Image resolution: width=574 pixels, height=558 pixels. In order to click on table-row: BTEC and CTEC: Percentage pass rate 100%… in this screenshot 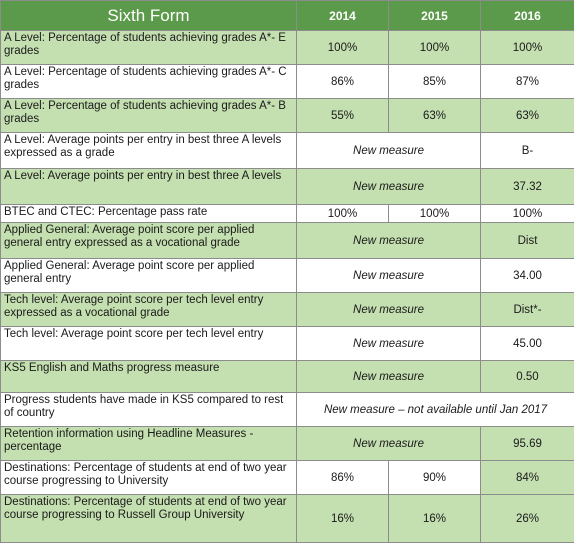, I will do `click(287, 213)`.